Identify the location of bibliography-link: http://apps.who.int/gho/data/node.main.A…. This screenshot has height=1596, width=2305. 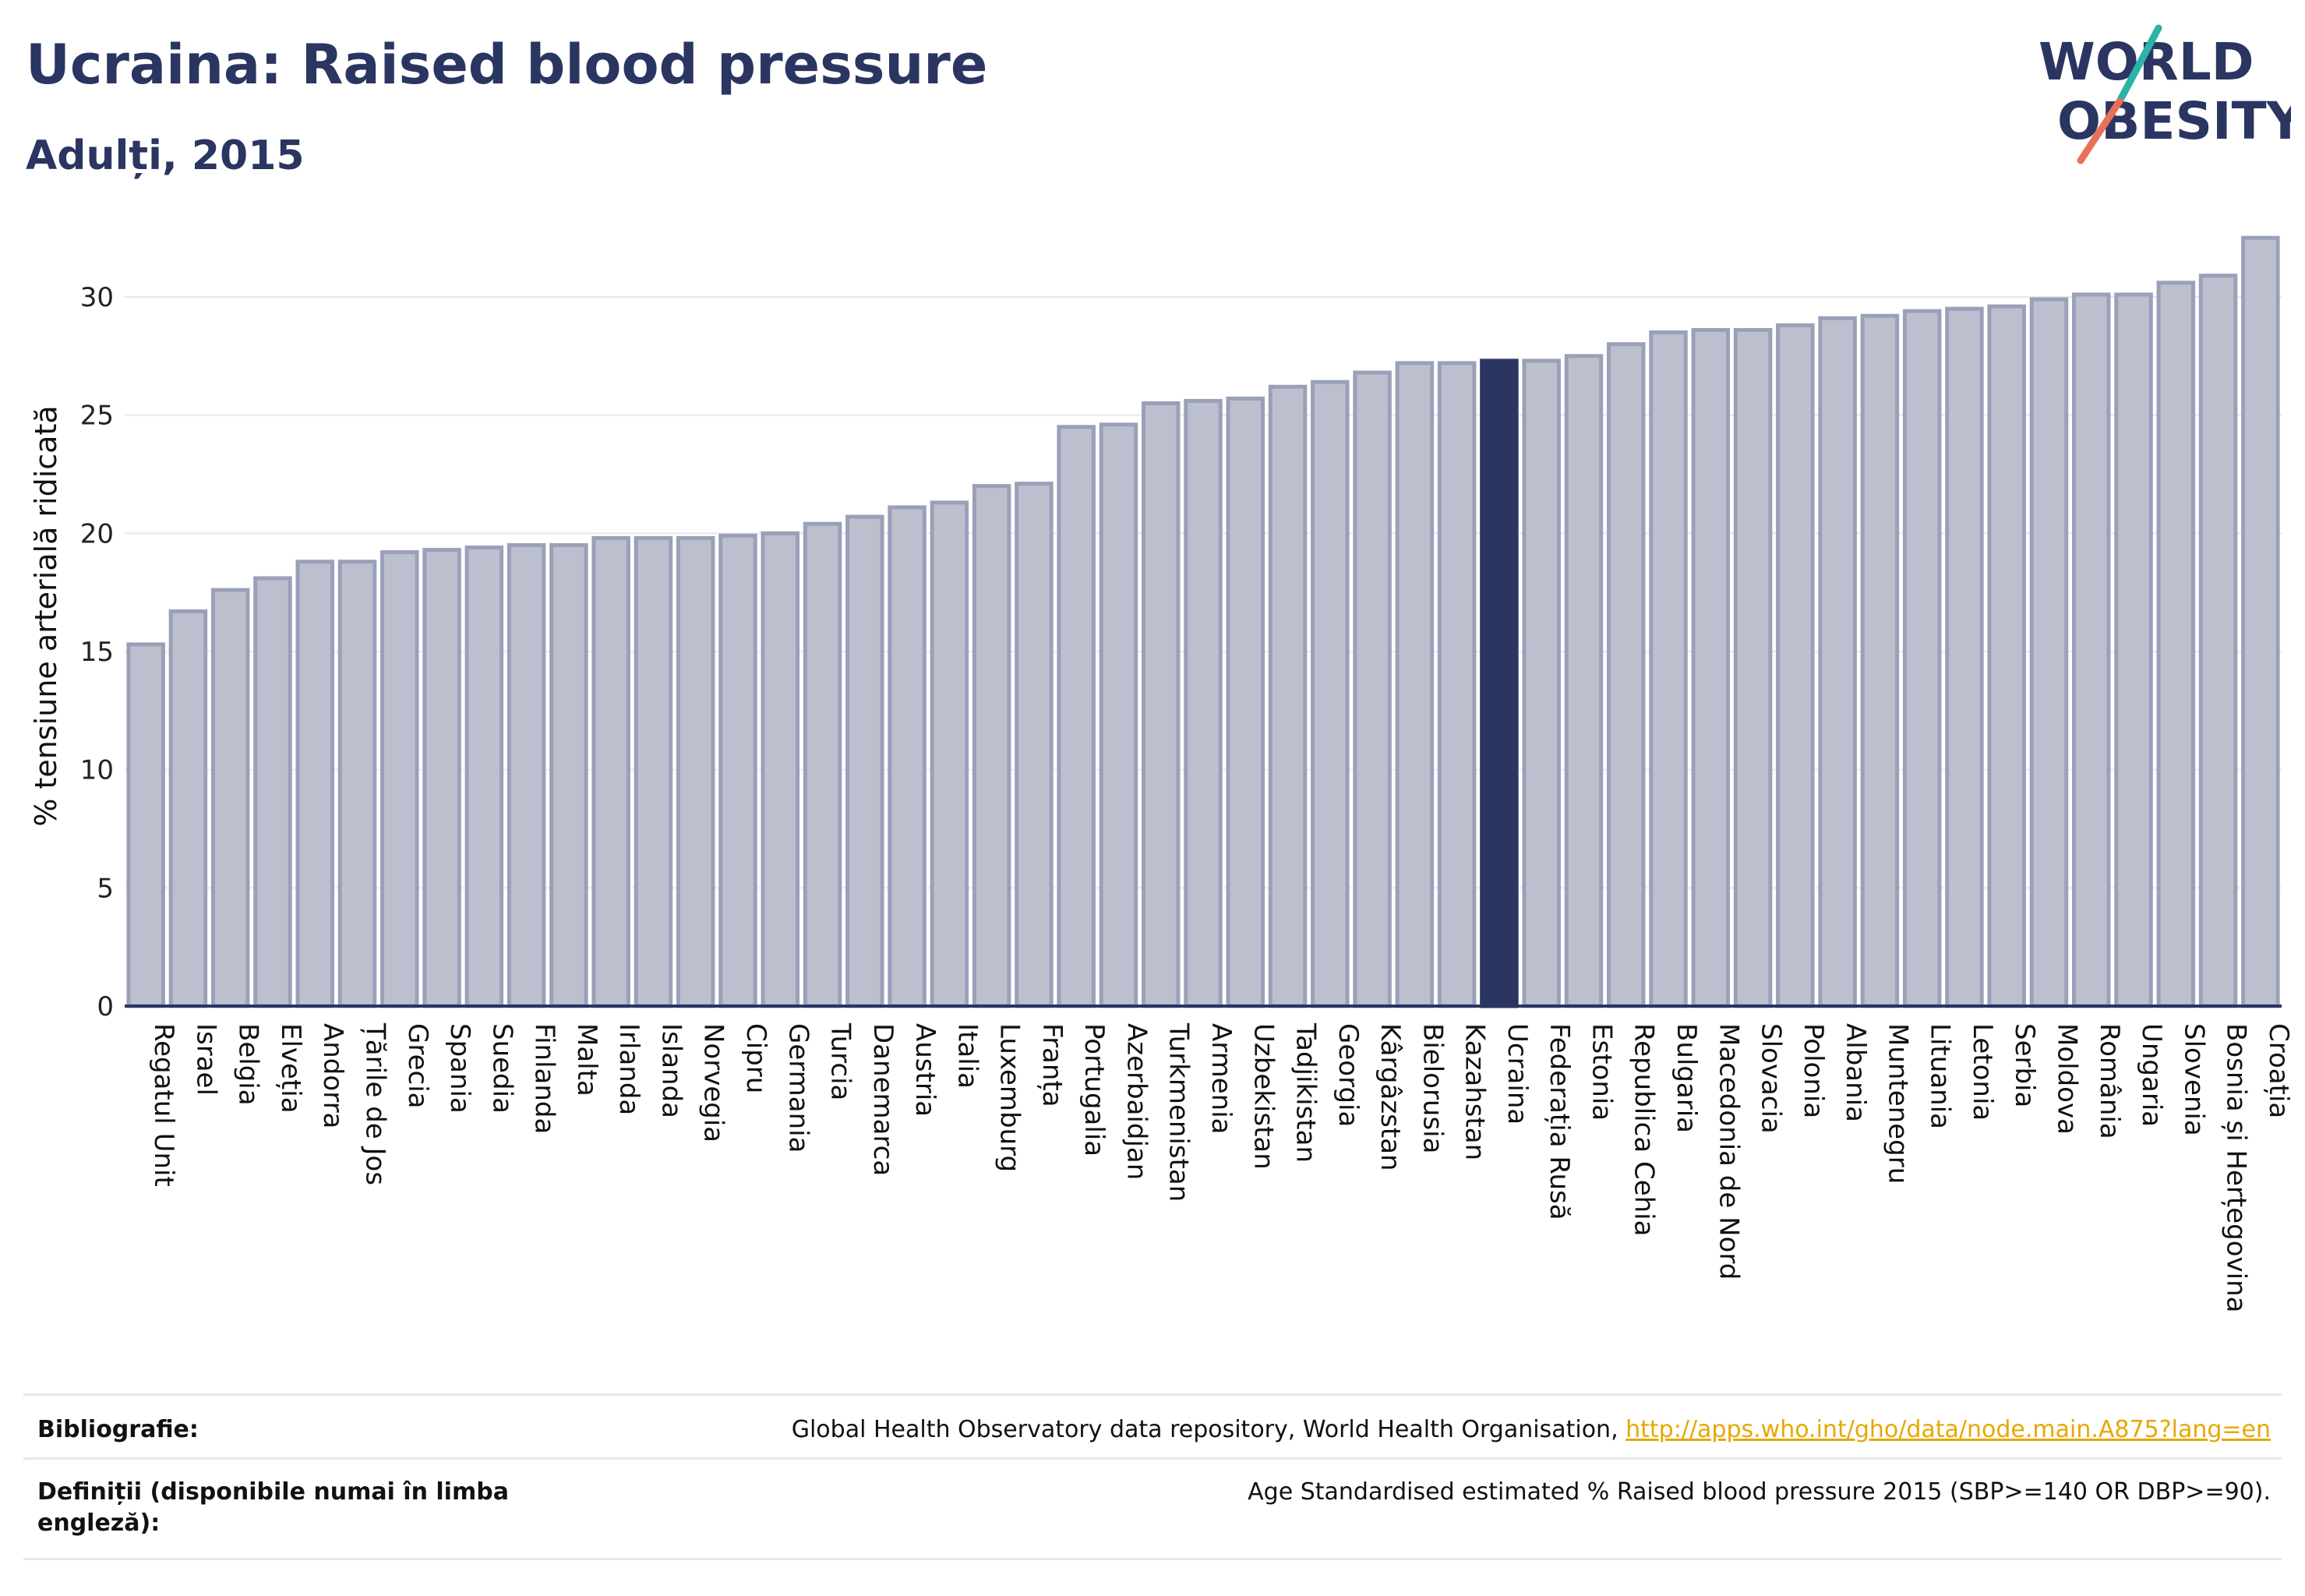
(1949, 1429).